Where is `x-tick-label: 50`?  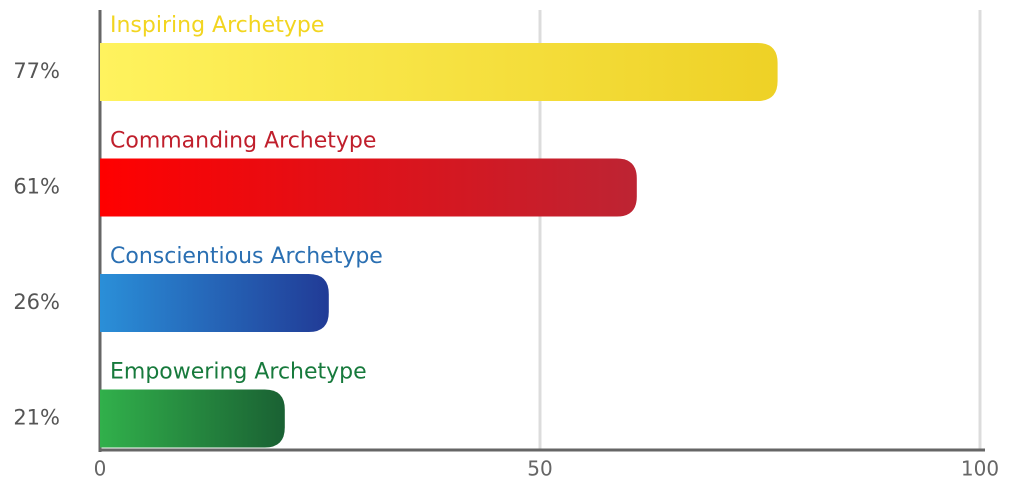
x-tick-label: 50 is located at coordinates (539, 469).